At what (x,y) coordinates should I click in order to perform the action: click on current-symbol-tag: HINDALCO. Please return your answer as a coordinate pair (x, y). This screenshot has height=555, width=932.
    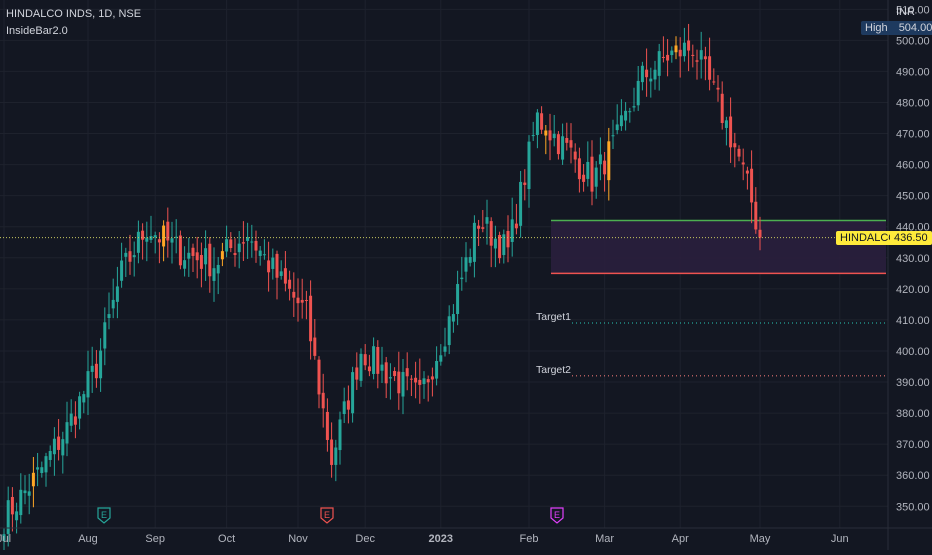
    Looking at the image, I should click on (868, 237).